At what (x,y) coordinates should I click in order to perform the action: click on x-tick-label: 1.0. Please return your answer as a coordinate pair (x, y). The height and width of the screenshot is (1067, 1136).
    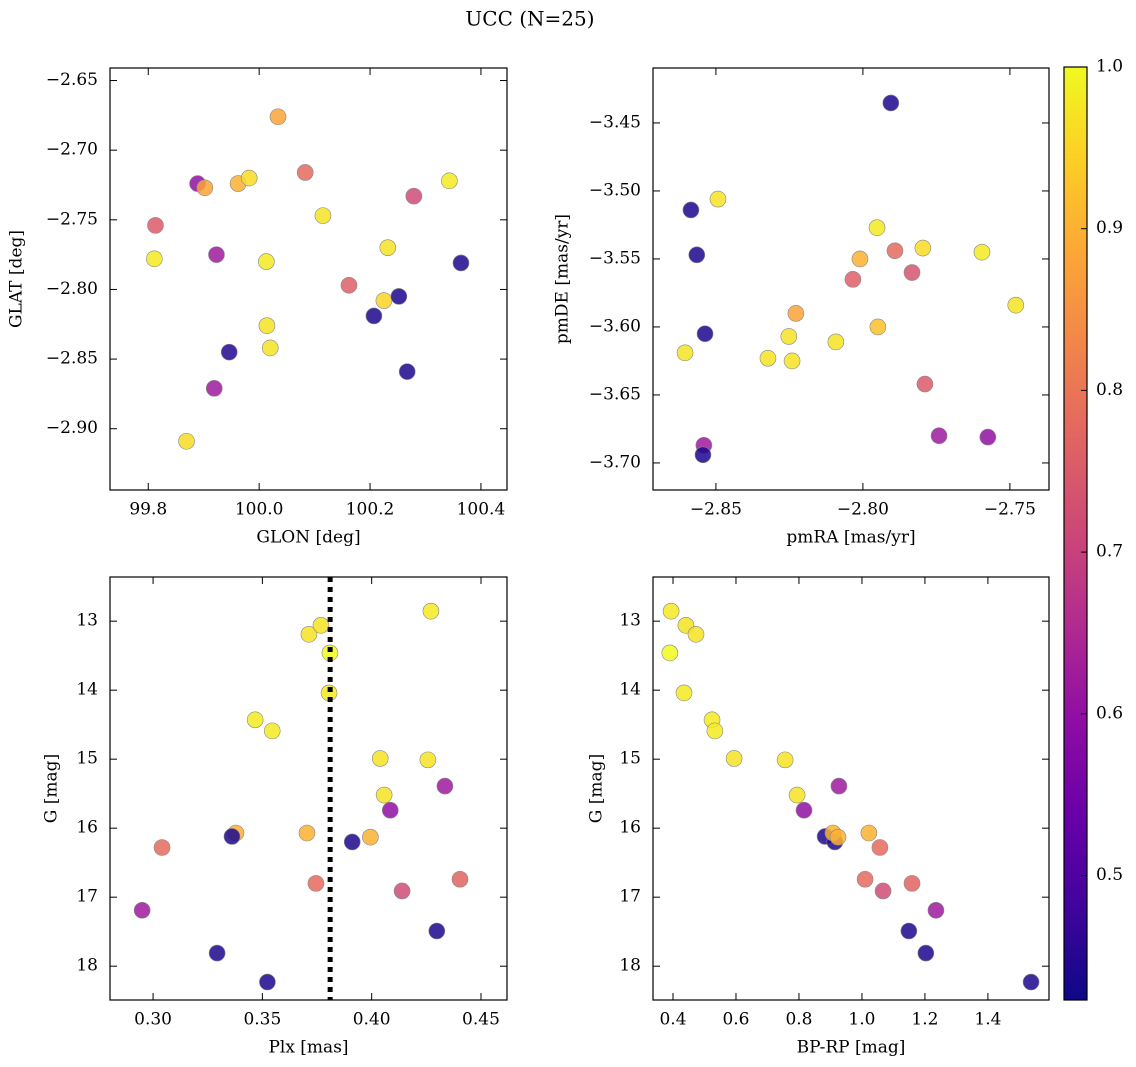
    Looking at the image, I should click on (861, 1020).